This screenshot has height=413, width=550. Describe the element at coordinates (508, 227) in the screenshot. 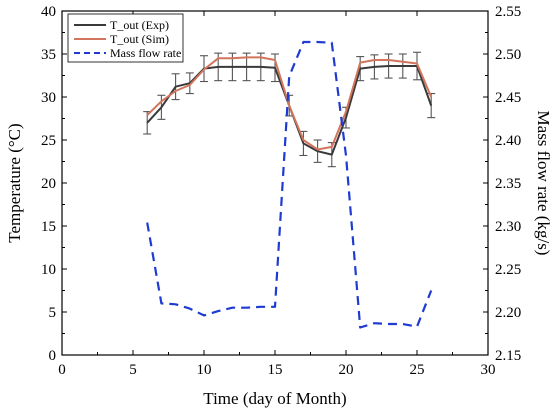

I see `y-right-tick-label: 2.30` at that location.